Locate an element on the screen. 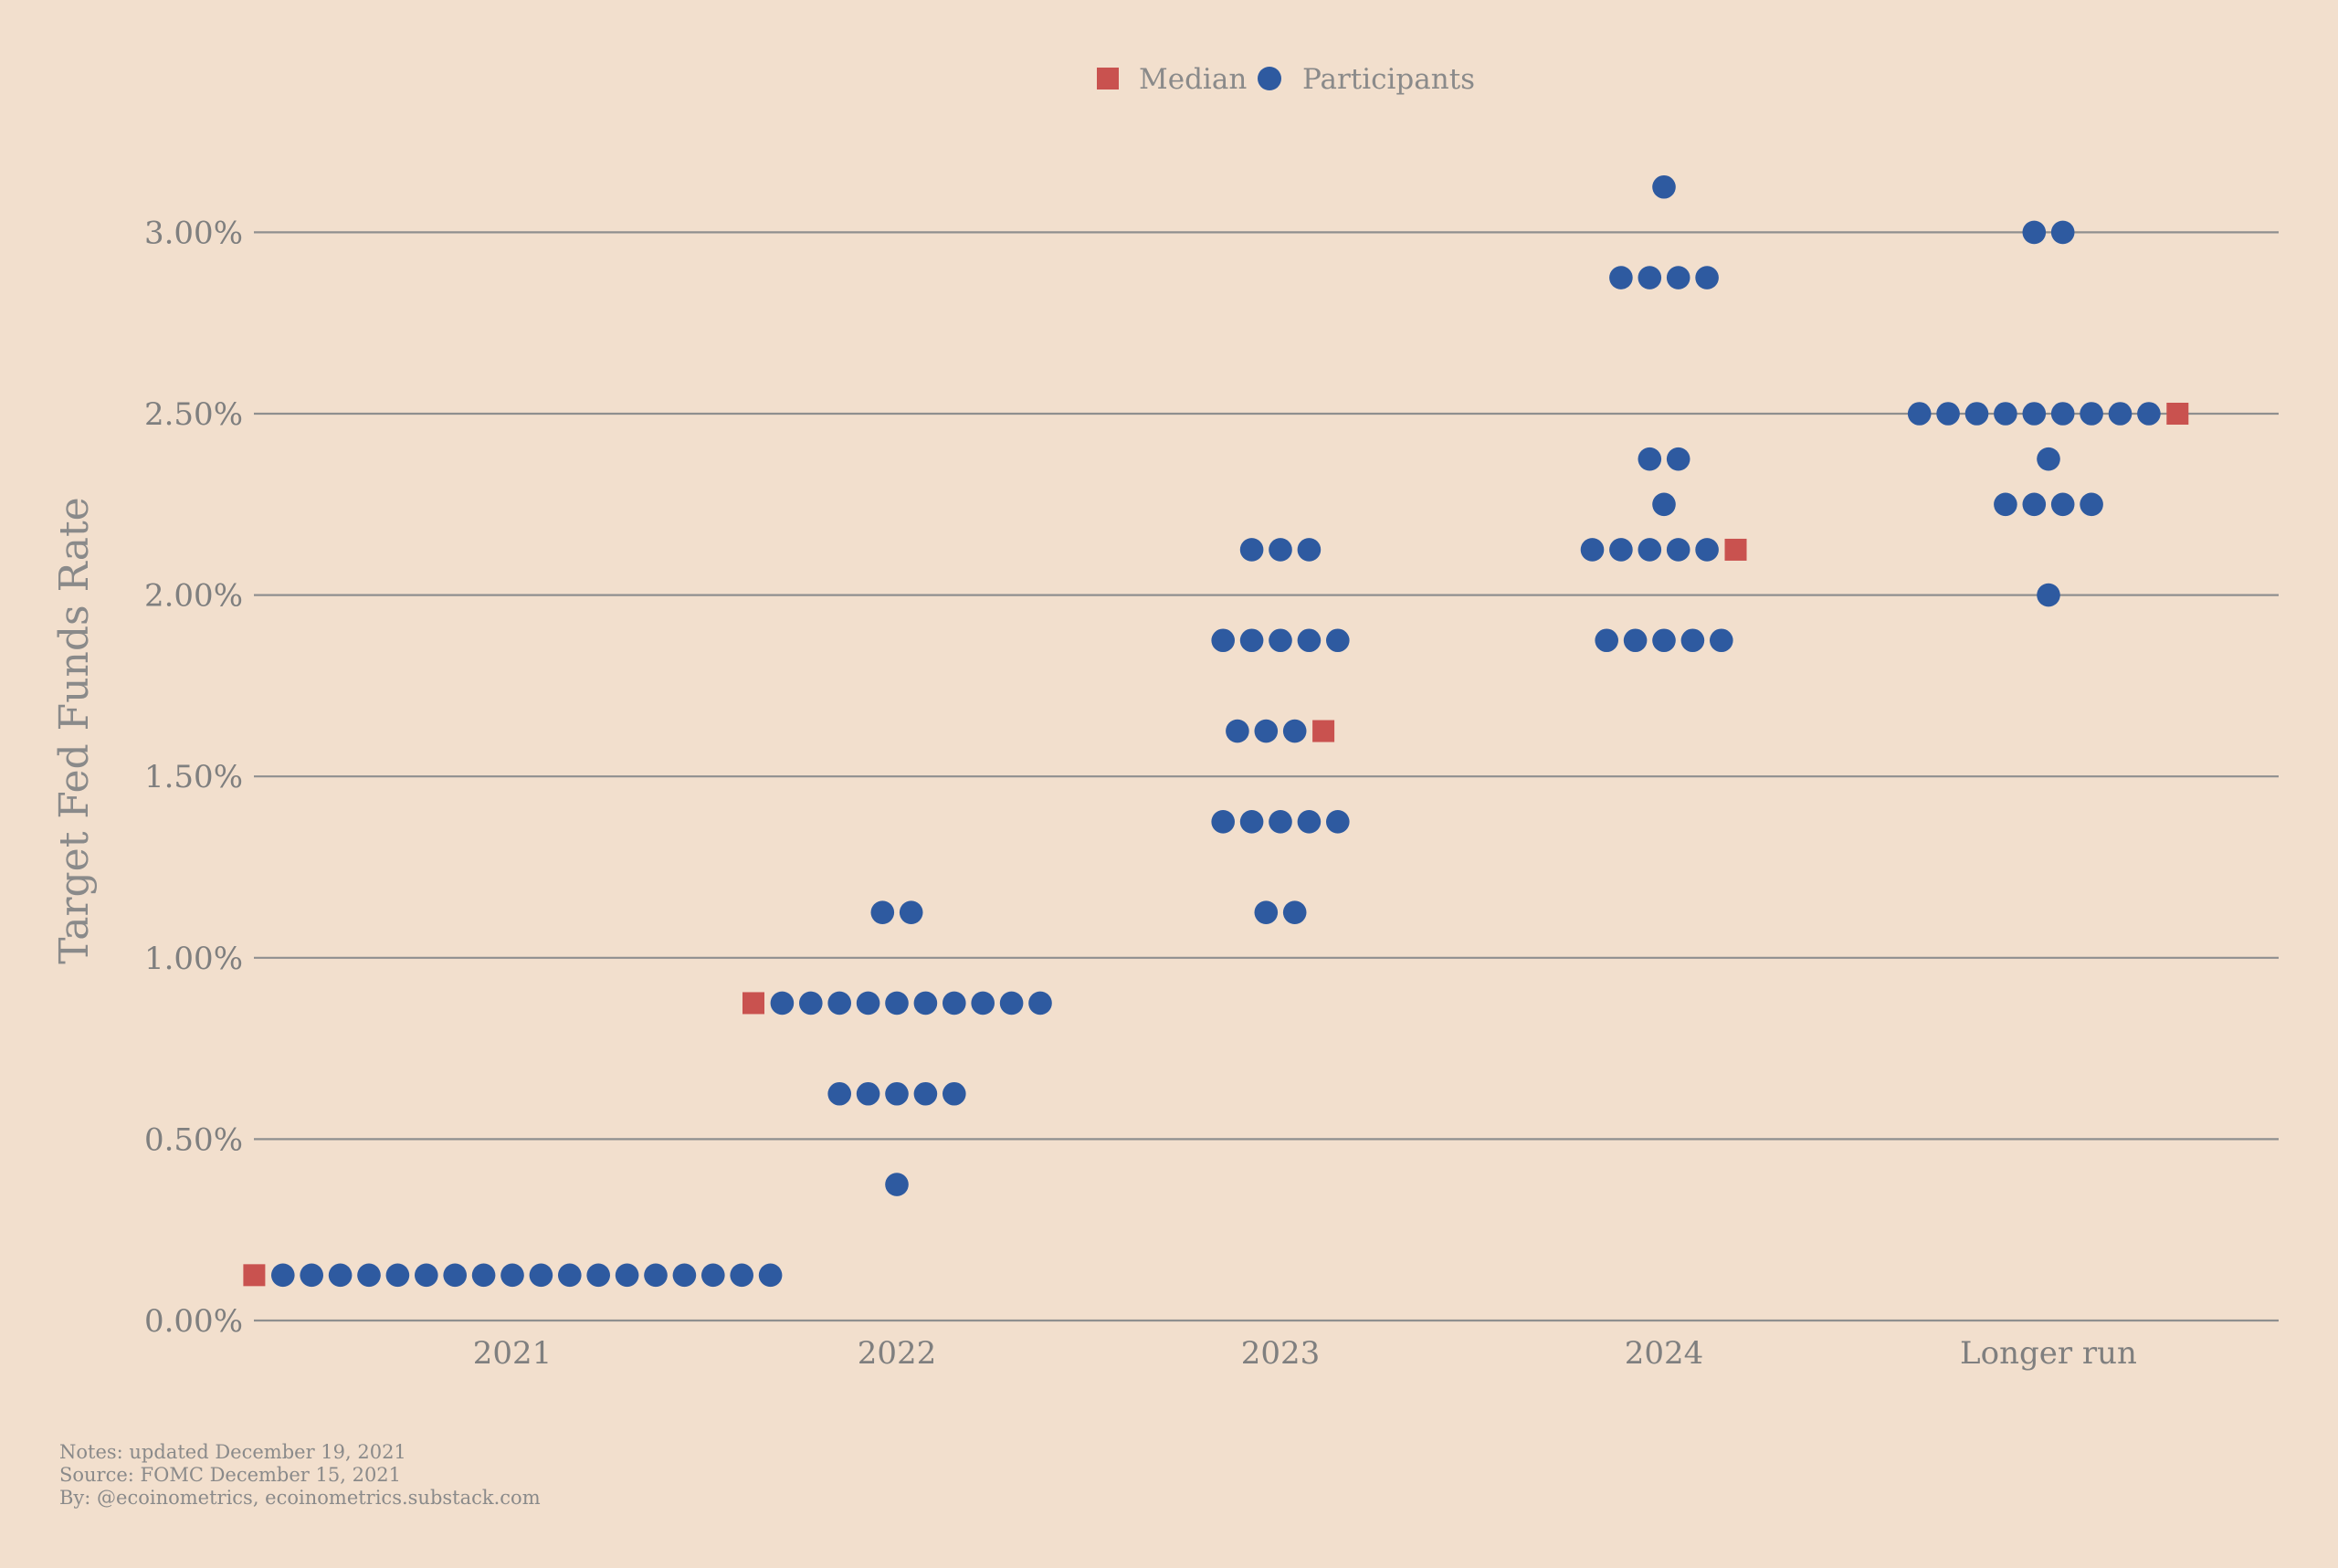 Image resolution: width=2338 pixels, height=1568 pixels. y-tick-labels: 0.00% 0.50% 1.00% 1.50% 2.00% 2.50% 3.00% is located at coordinates (193, 777).